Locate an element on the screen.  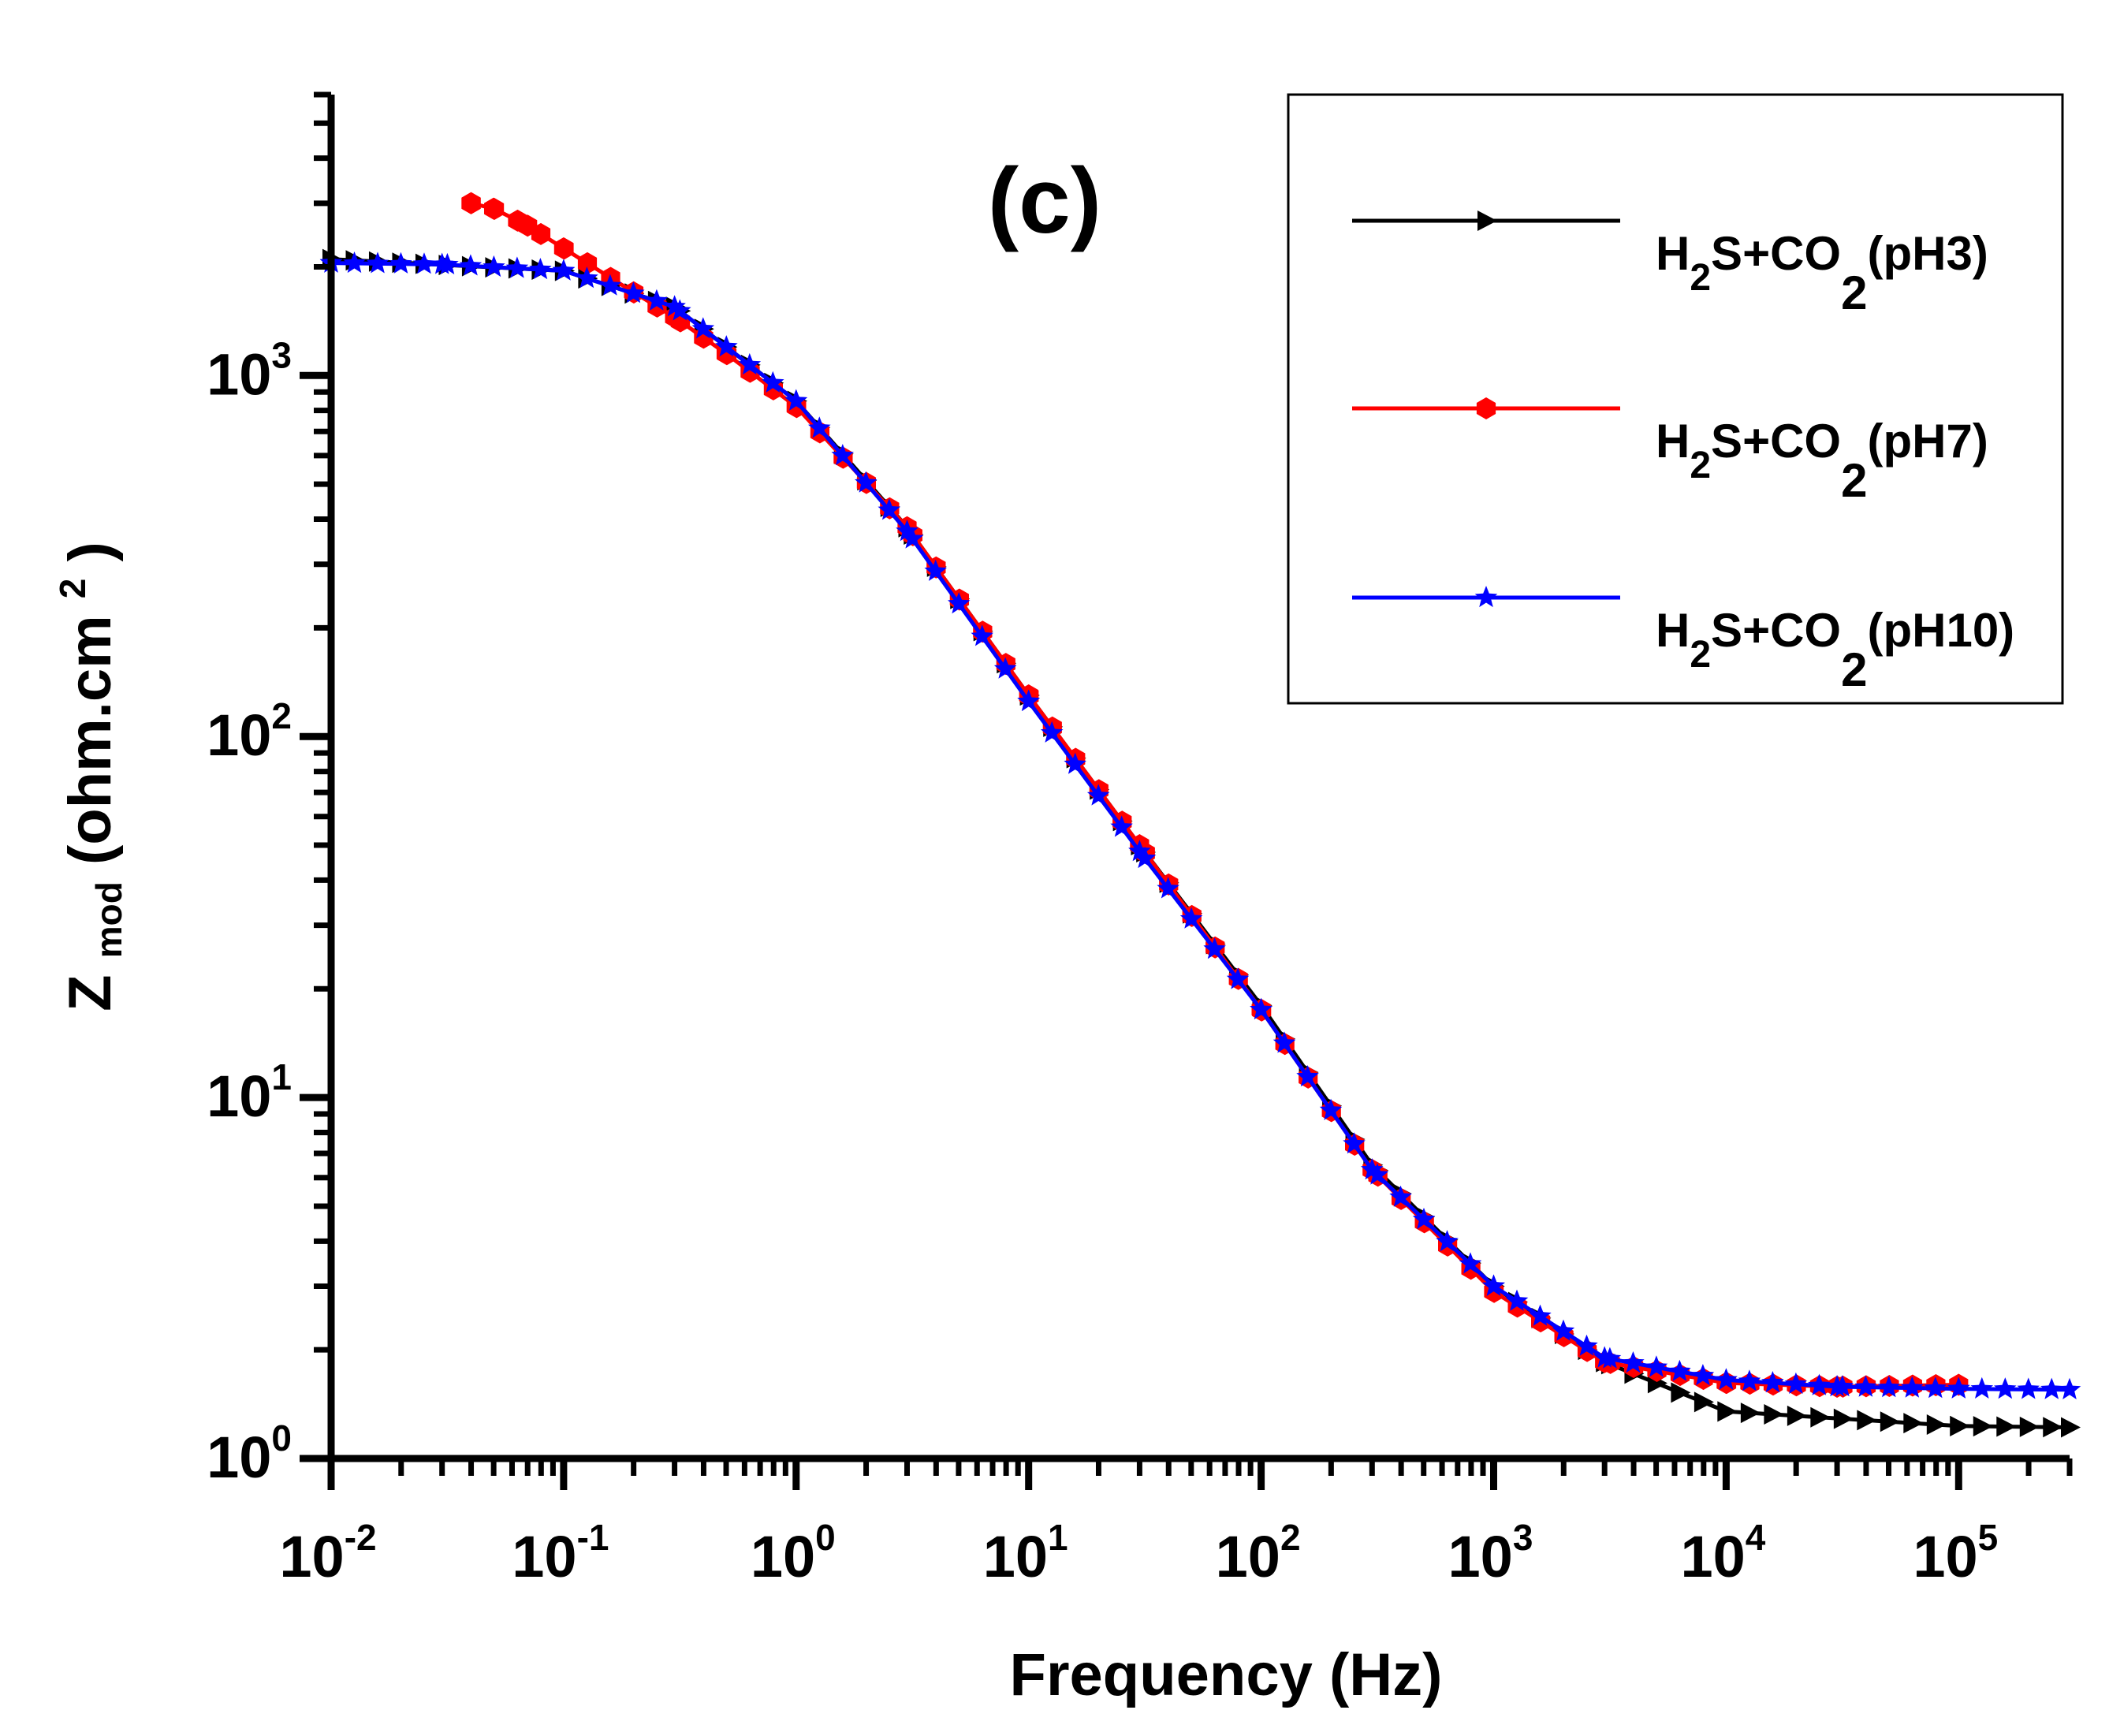
panel-label: (c) is located at coordinates (1044, 201).